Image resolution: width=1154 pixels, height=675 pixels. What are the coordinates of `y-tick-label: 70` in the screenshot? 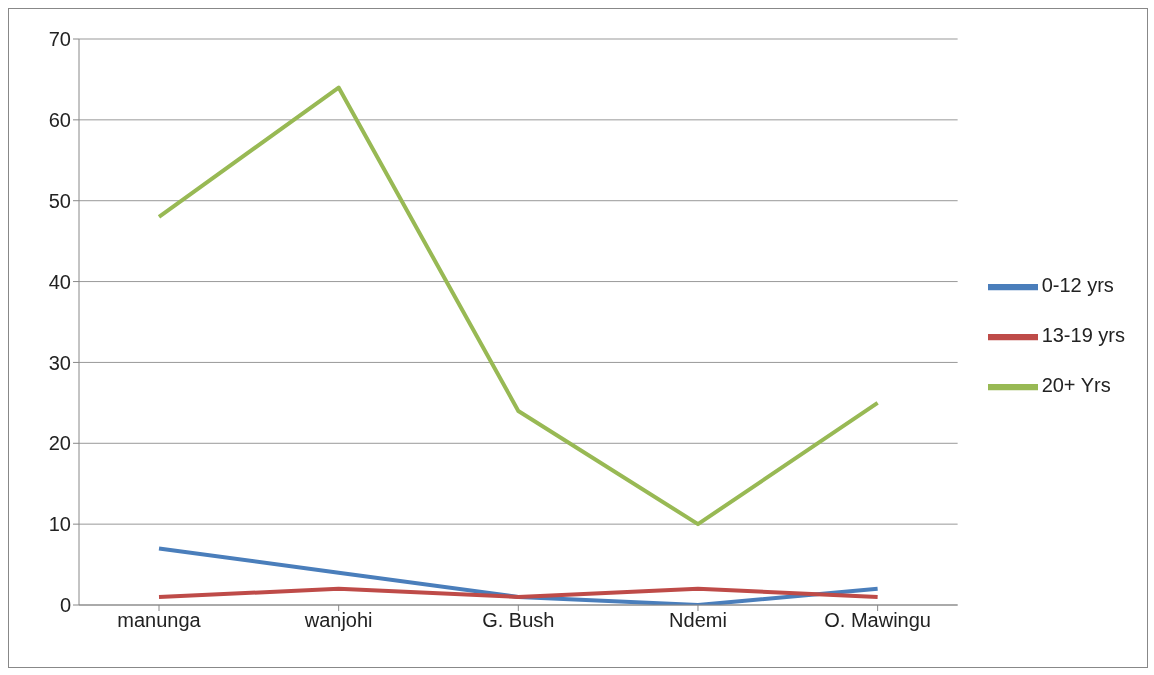 It's located at (59, 39).